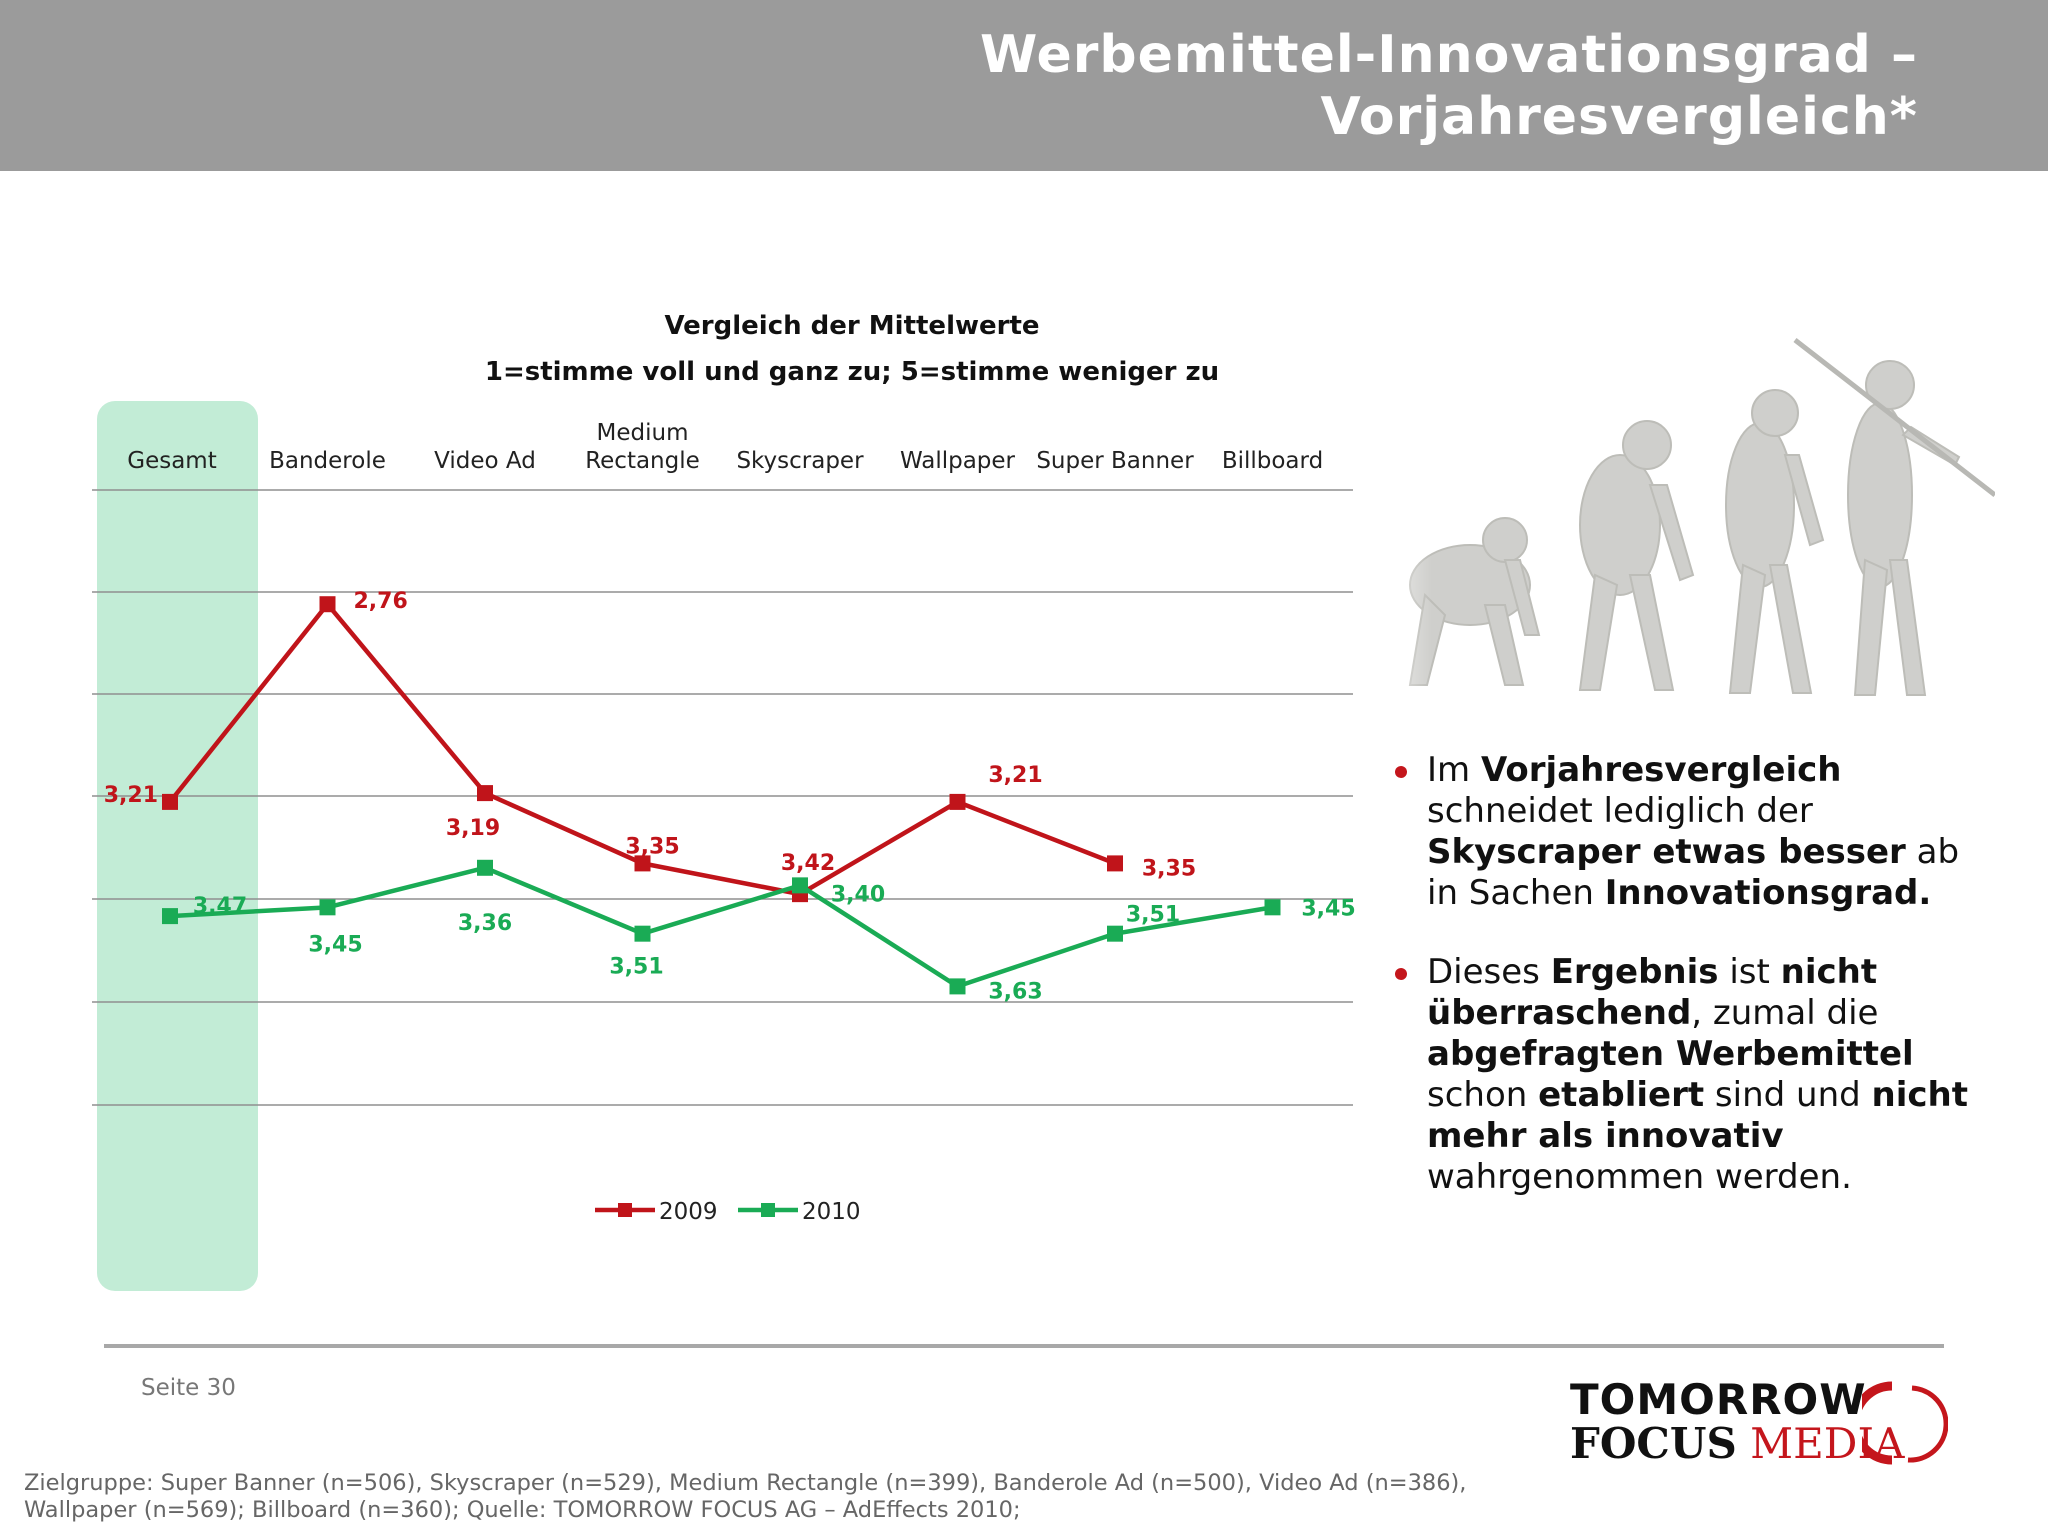 The image size is (2048, 1536). I want to click on data-label-2010: 3,40, so click(858, 894).